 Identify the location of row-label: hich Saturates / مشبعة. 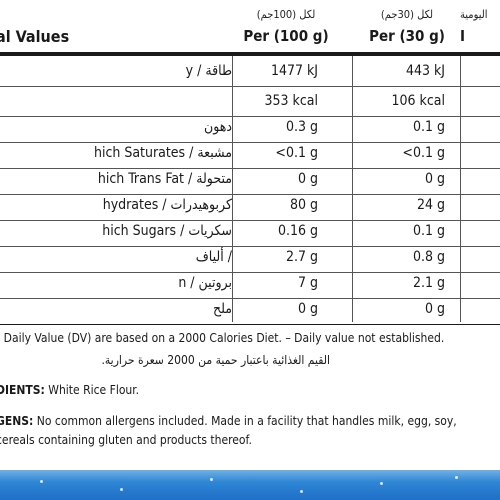
(162, 153).